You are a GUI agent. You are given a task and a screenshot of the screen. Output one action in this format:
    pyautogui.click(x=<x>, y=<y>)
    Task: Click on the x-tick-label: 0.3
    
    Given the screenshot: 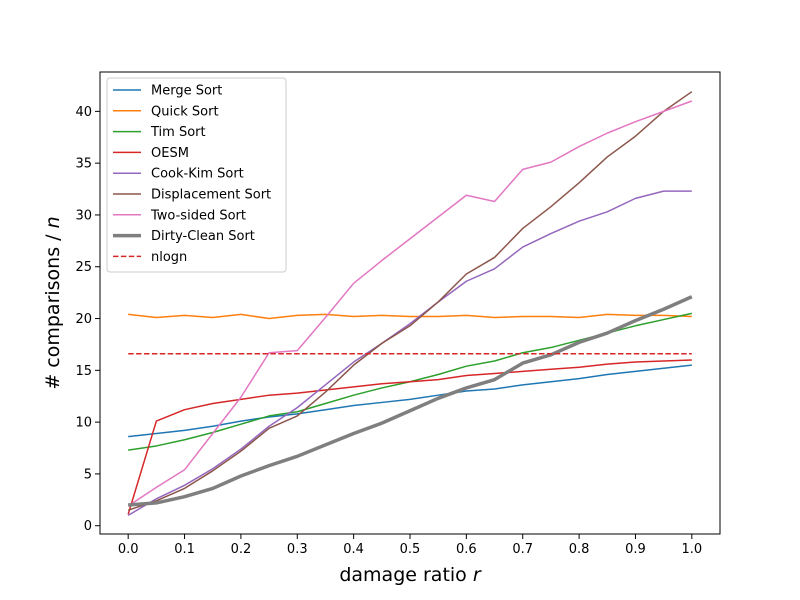 What is the action you would take?
    pyautogui.click(x=297, y=549)
    